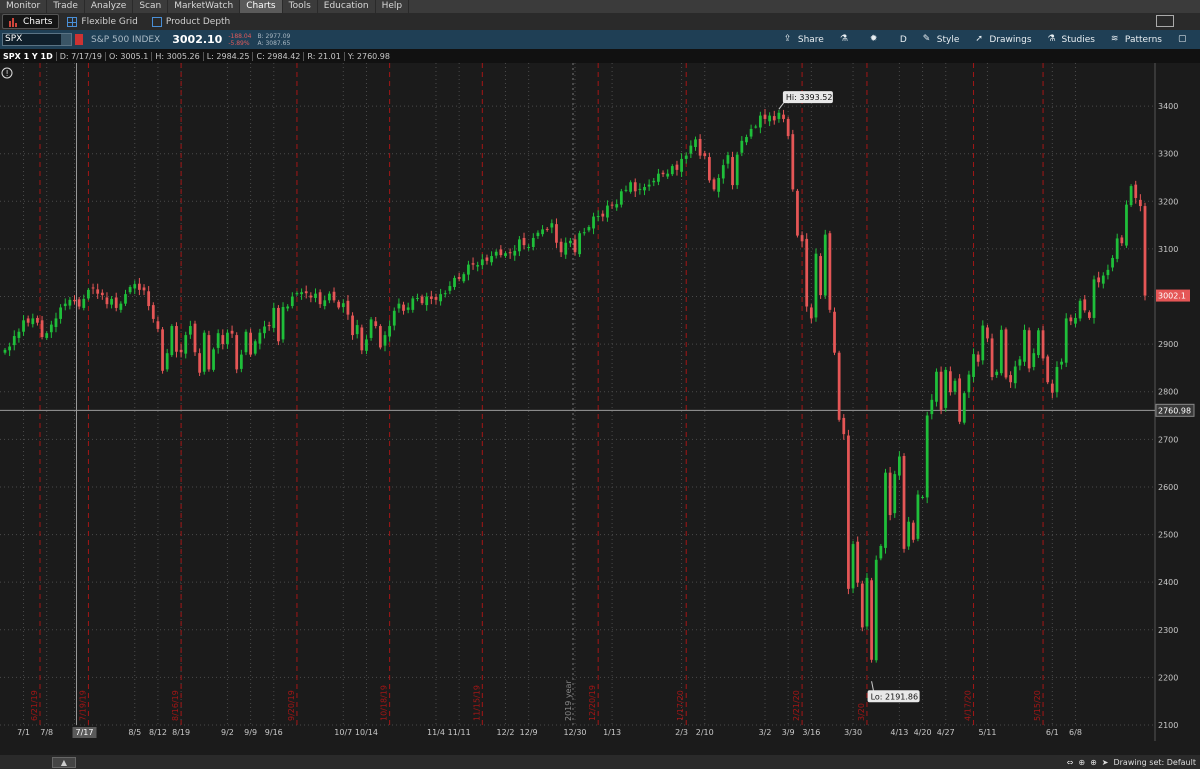 This screenshot has height=769, width=1200. Describe the element at coordinates (204, 6) in the screenshot. I see `menu-marketwatch: MarketWatch` at that location.